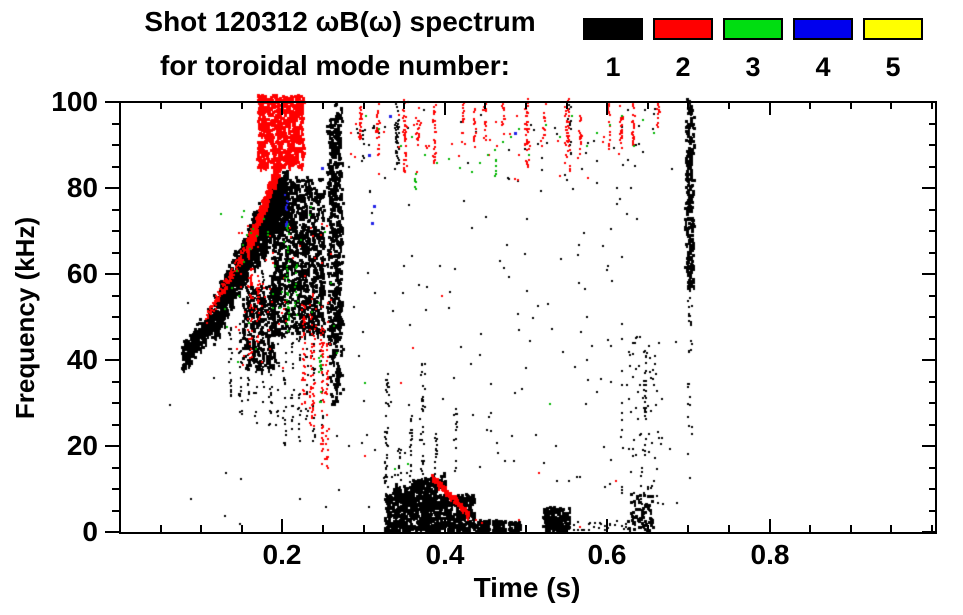 This screenshot has width=963, height=615. I want to click on x-tick-label: 0.2, so click(282, 554).